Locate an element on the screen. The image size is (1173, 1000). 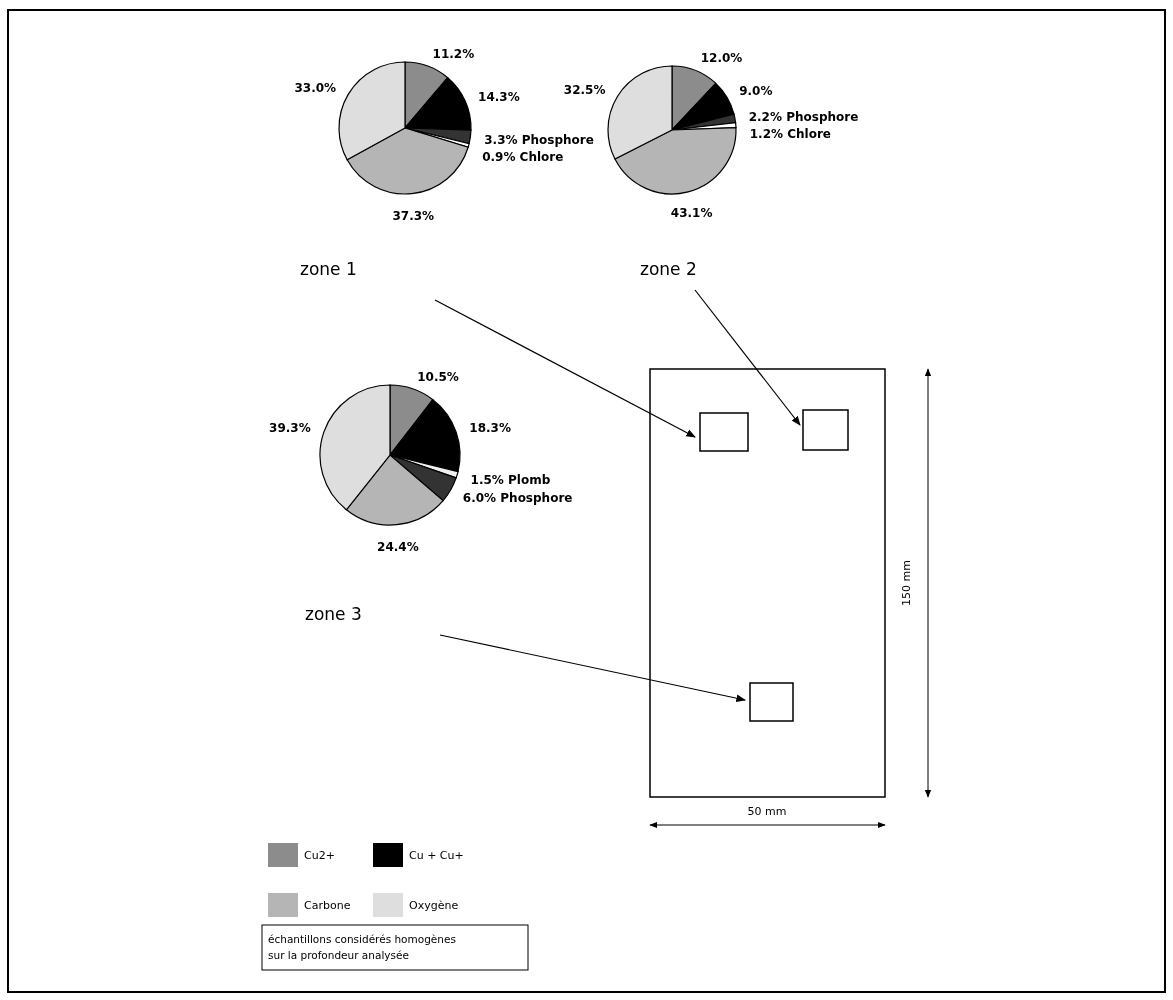
text: échantillons considérés homogènes sur la profondeur analysée is located at coordinates (362, 947).